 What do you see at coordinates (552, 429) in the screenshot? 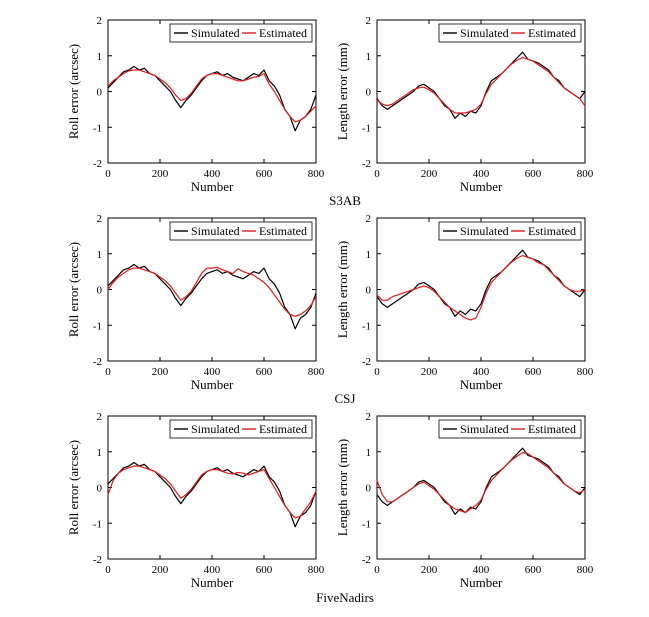
I see `fivenadirs-length-legend-label-estimated: Estimated` at bounding box center [552, 429].